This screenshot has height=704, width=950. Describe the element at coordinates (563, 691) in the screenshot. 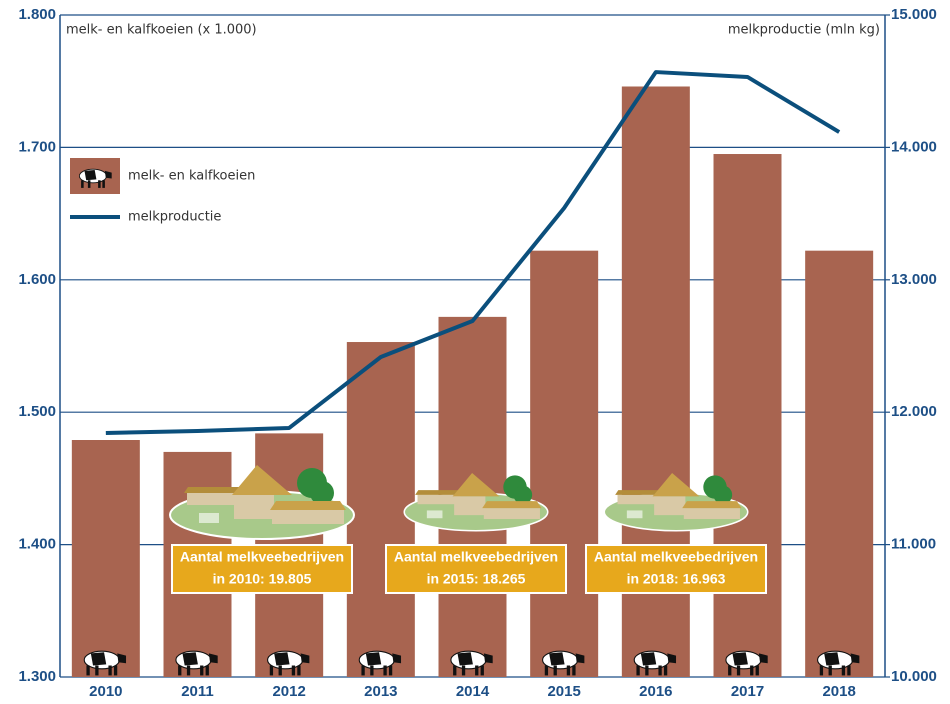

I see `x-tick-label: 2015` at that location.